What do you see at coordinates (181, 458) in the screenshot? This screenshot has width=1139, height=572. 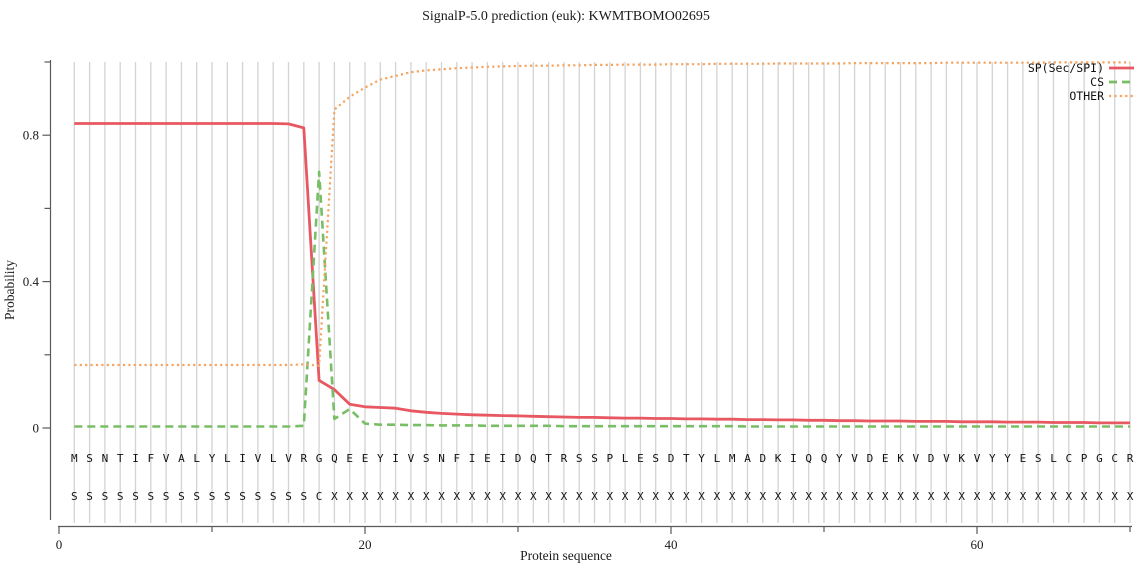 I see `sequence-letter: A` at bounding box center [181, 458].